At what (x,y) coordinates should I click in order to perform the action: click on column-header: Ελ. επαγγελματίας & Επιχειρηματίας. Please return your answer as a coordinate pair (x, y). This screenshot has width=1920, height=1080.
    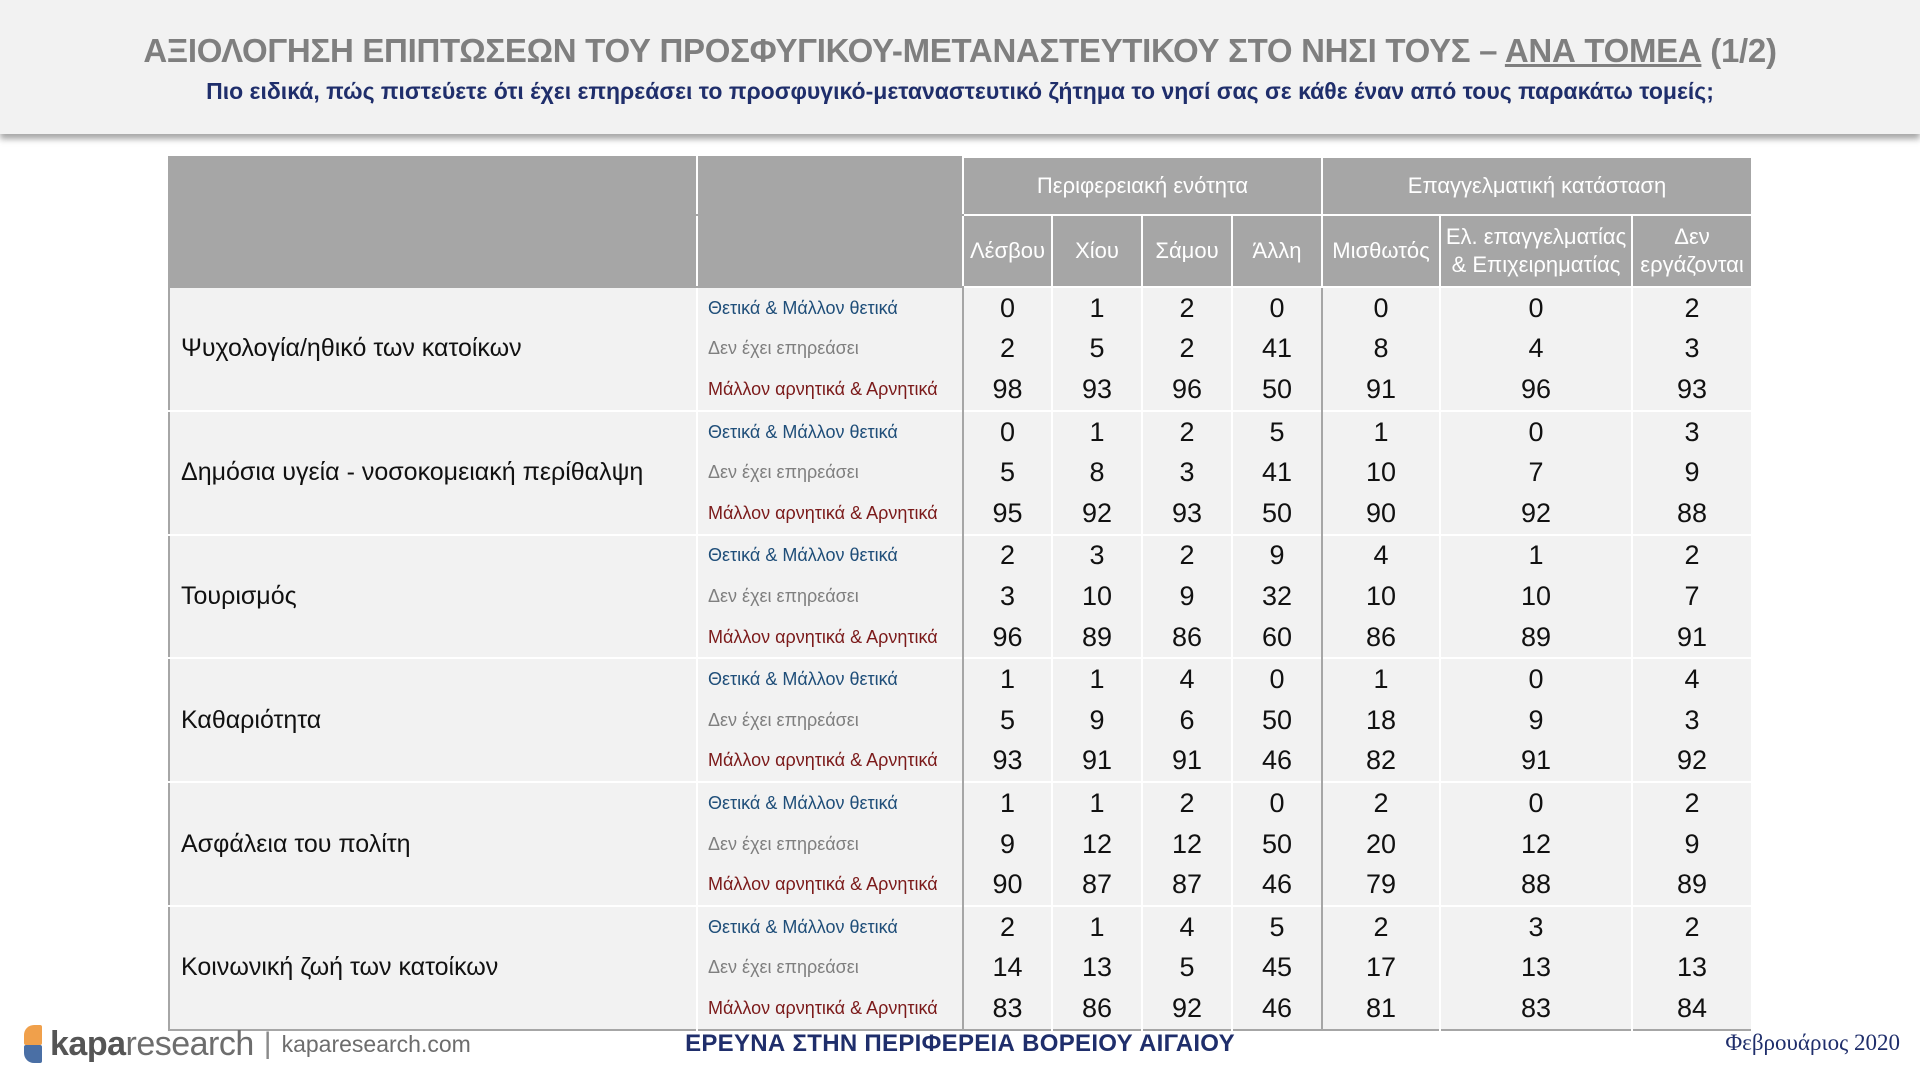
    Looking at the image, I should click on (1536, 251).